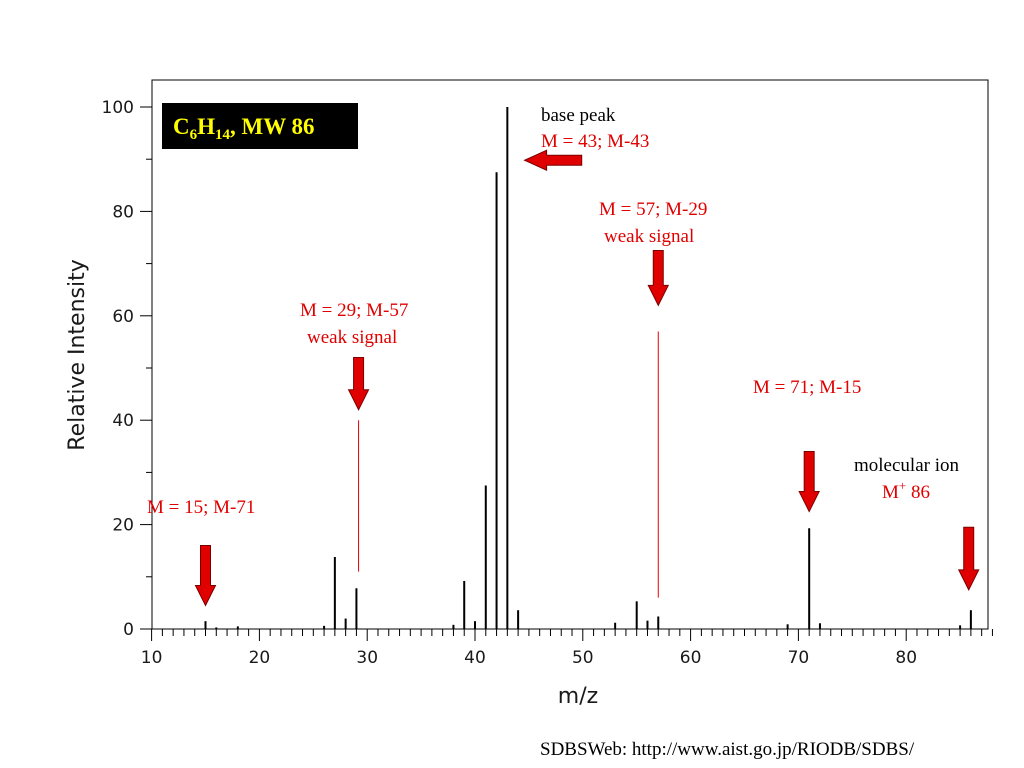 This screenshot has height=768, width=1024. What do you see at coordinates (906, 490) in the screenshot?
I see `annotation-mplus: M+ 86` at bounding box center [906, 490].